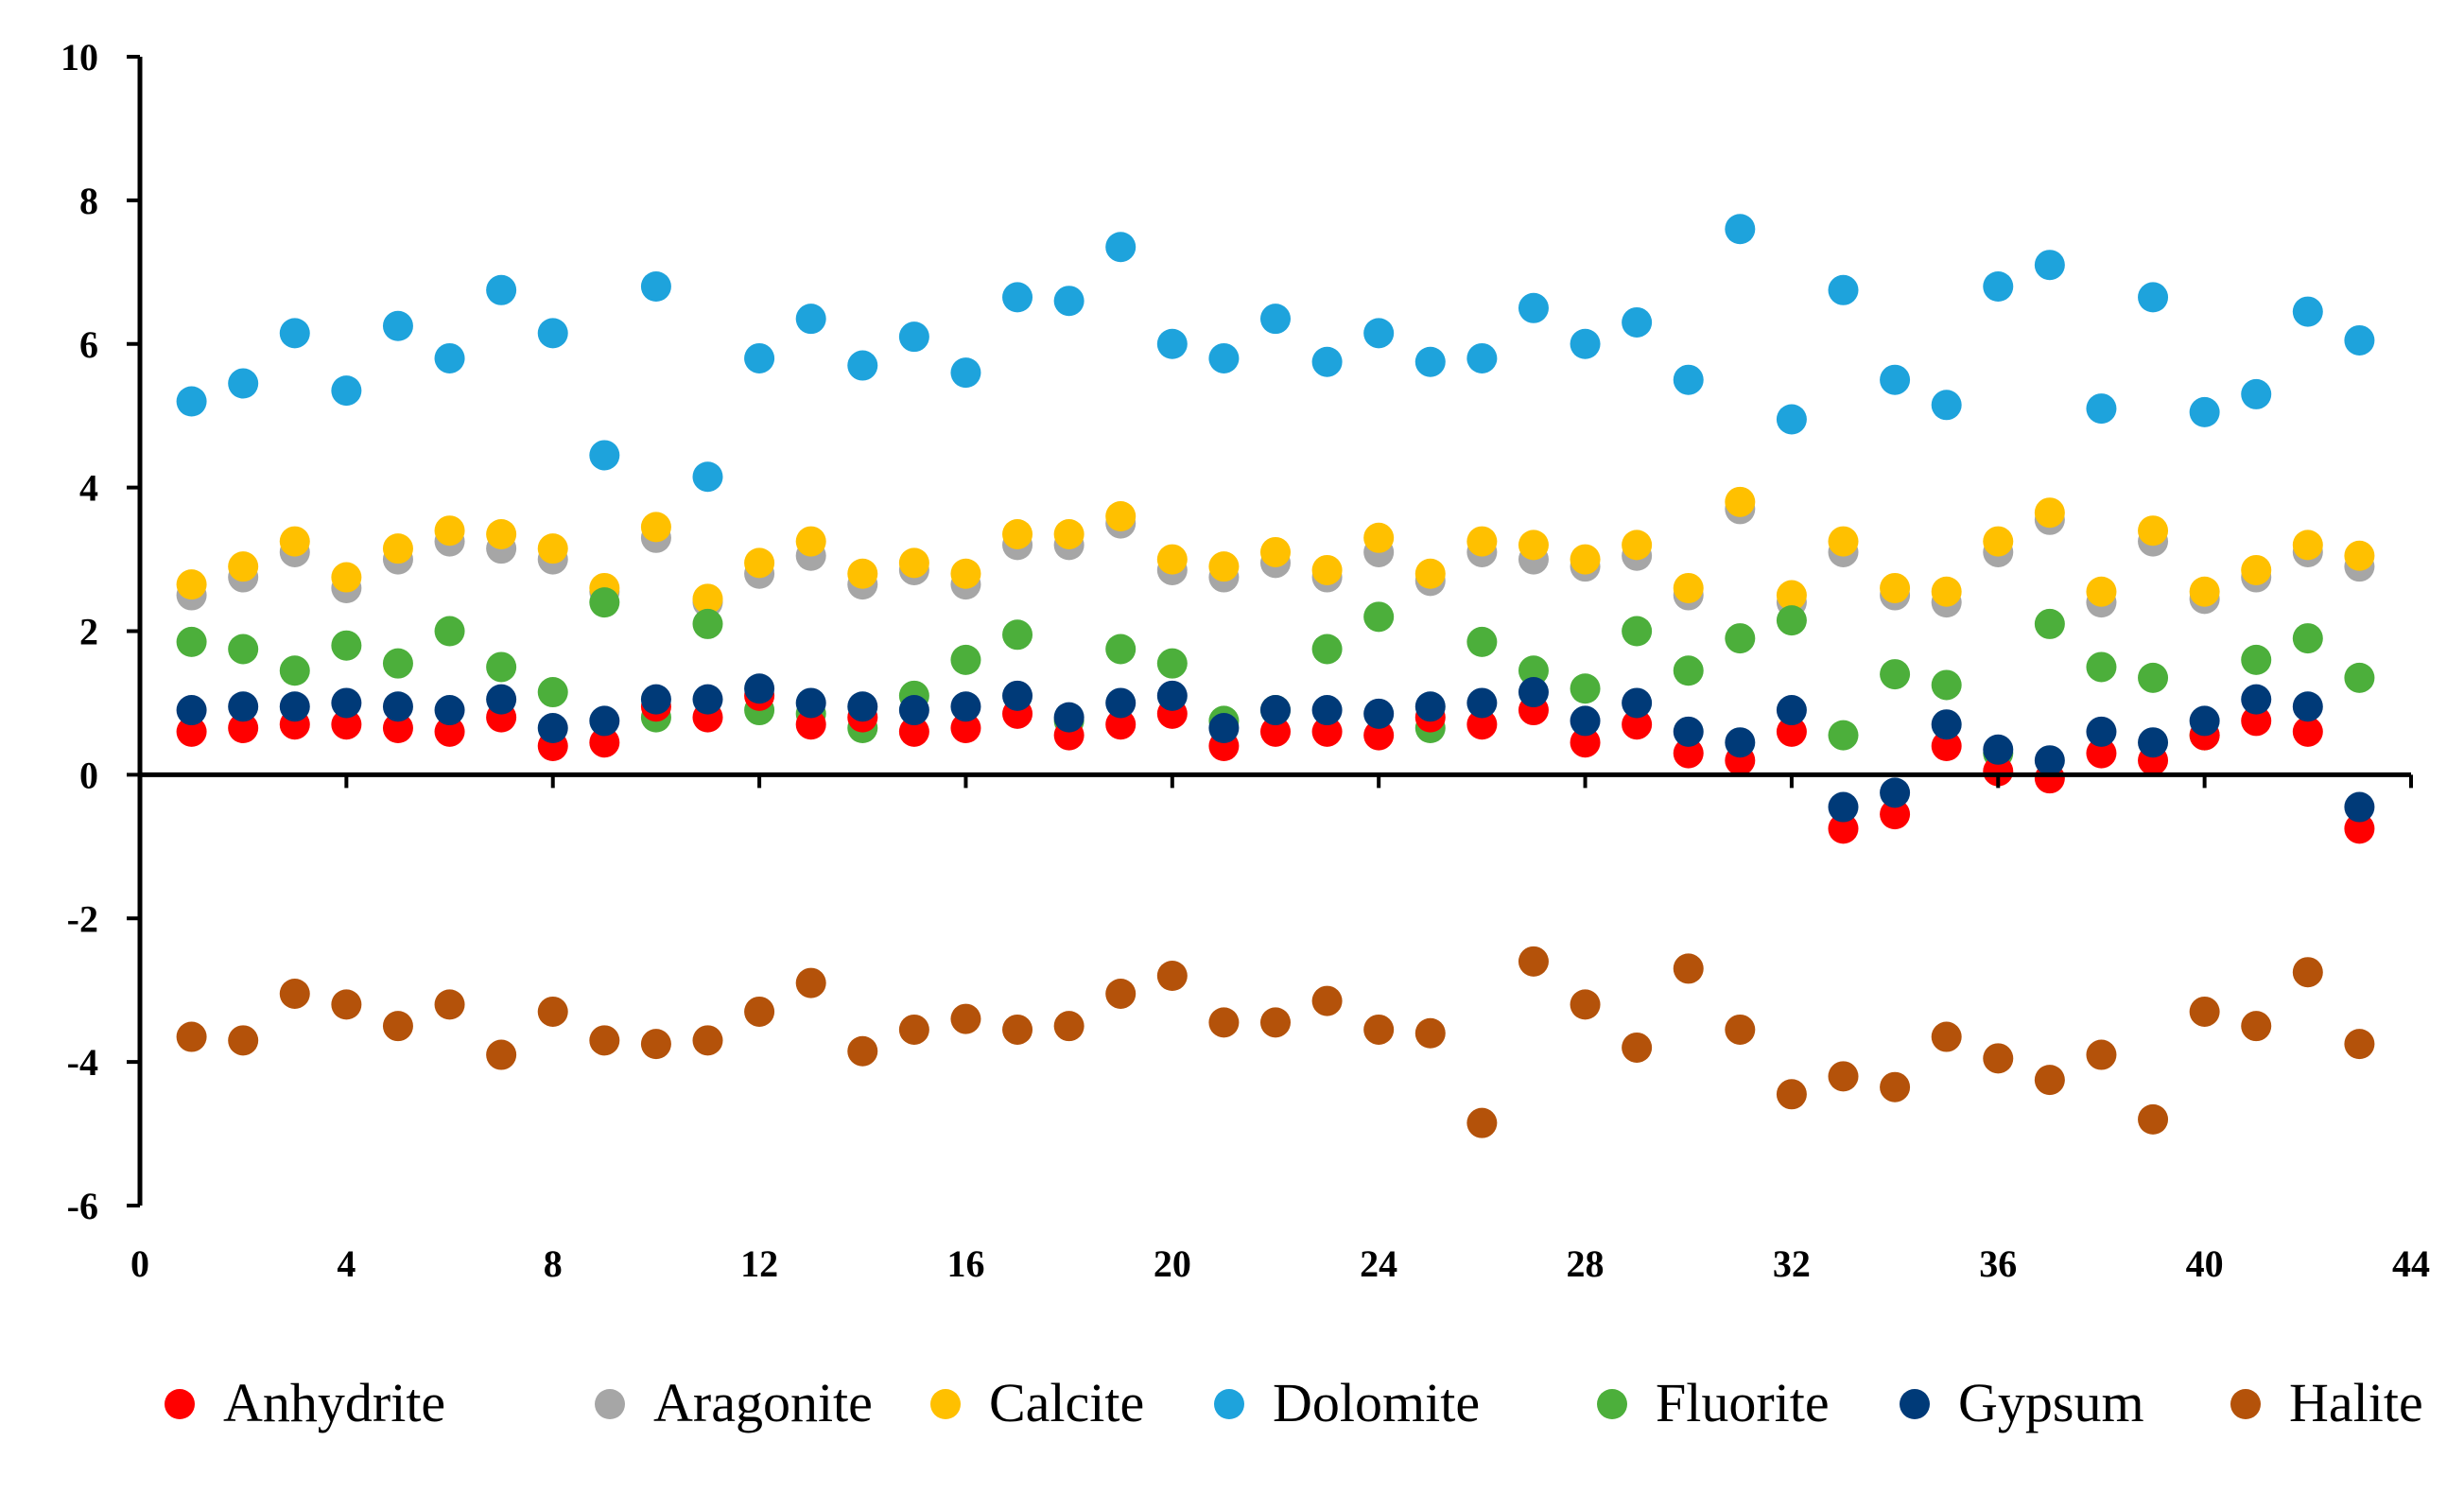 The height and width of the screenshot is (1493, 2464). What do you see at coordinates (82, 1062) in the screenshot?
I see `y-tick-label: -4` at bounding box center [82, 1062].